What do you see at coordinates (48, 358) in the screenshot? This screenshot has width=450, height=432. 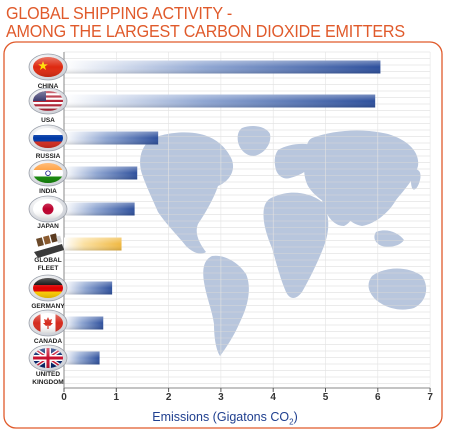 I see `uk-flag-icon` at bounding box center [48, 358].